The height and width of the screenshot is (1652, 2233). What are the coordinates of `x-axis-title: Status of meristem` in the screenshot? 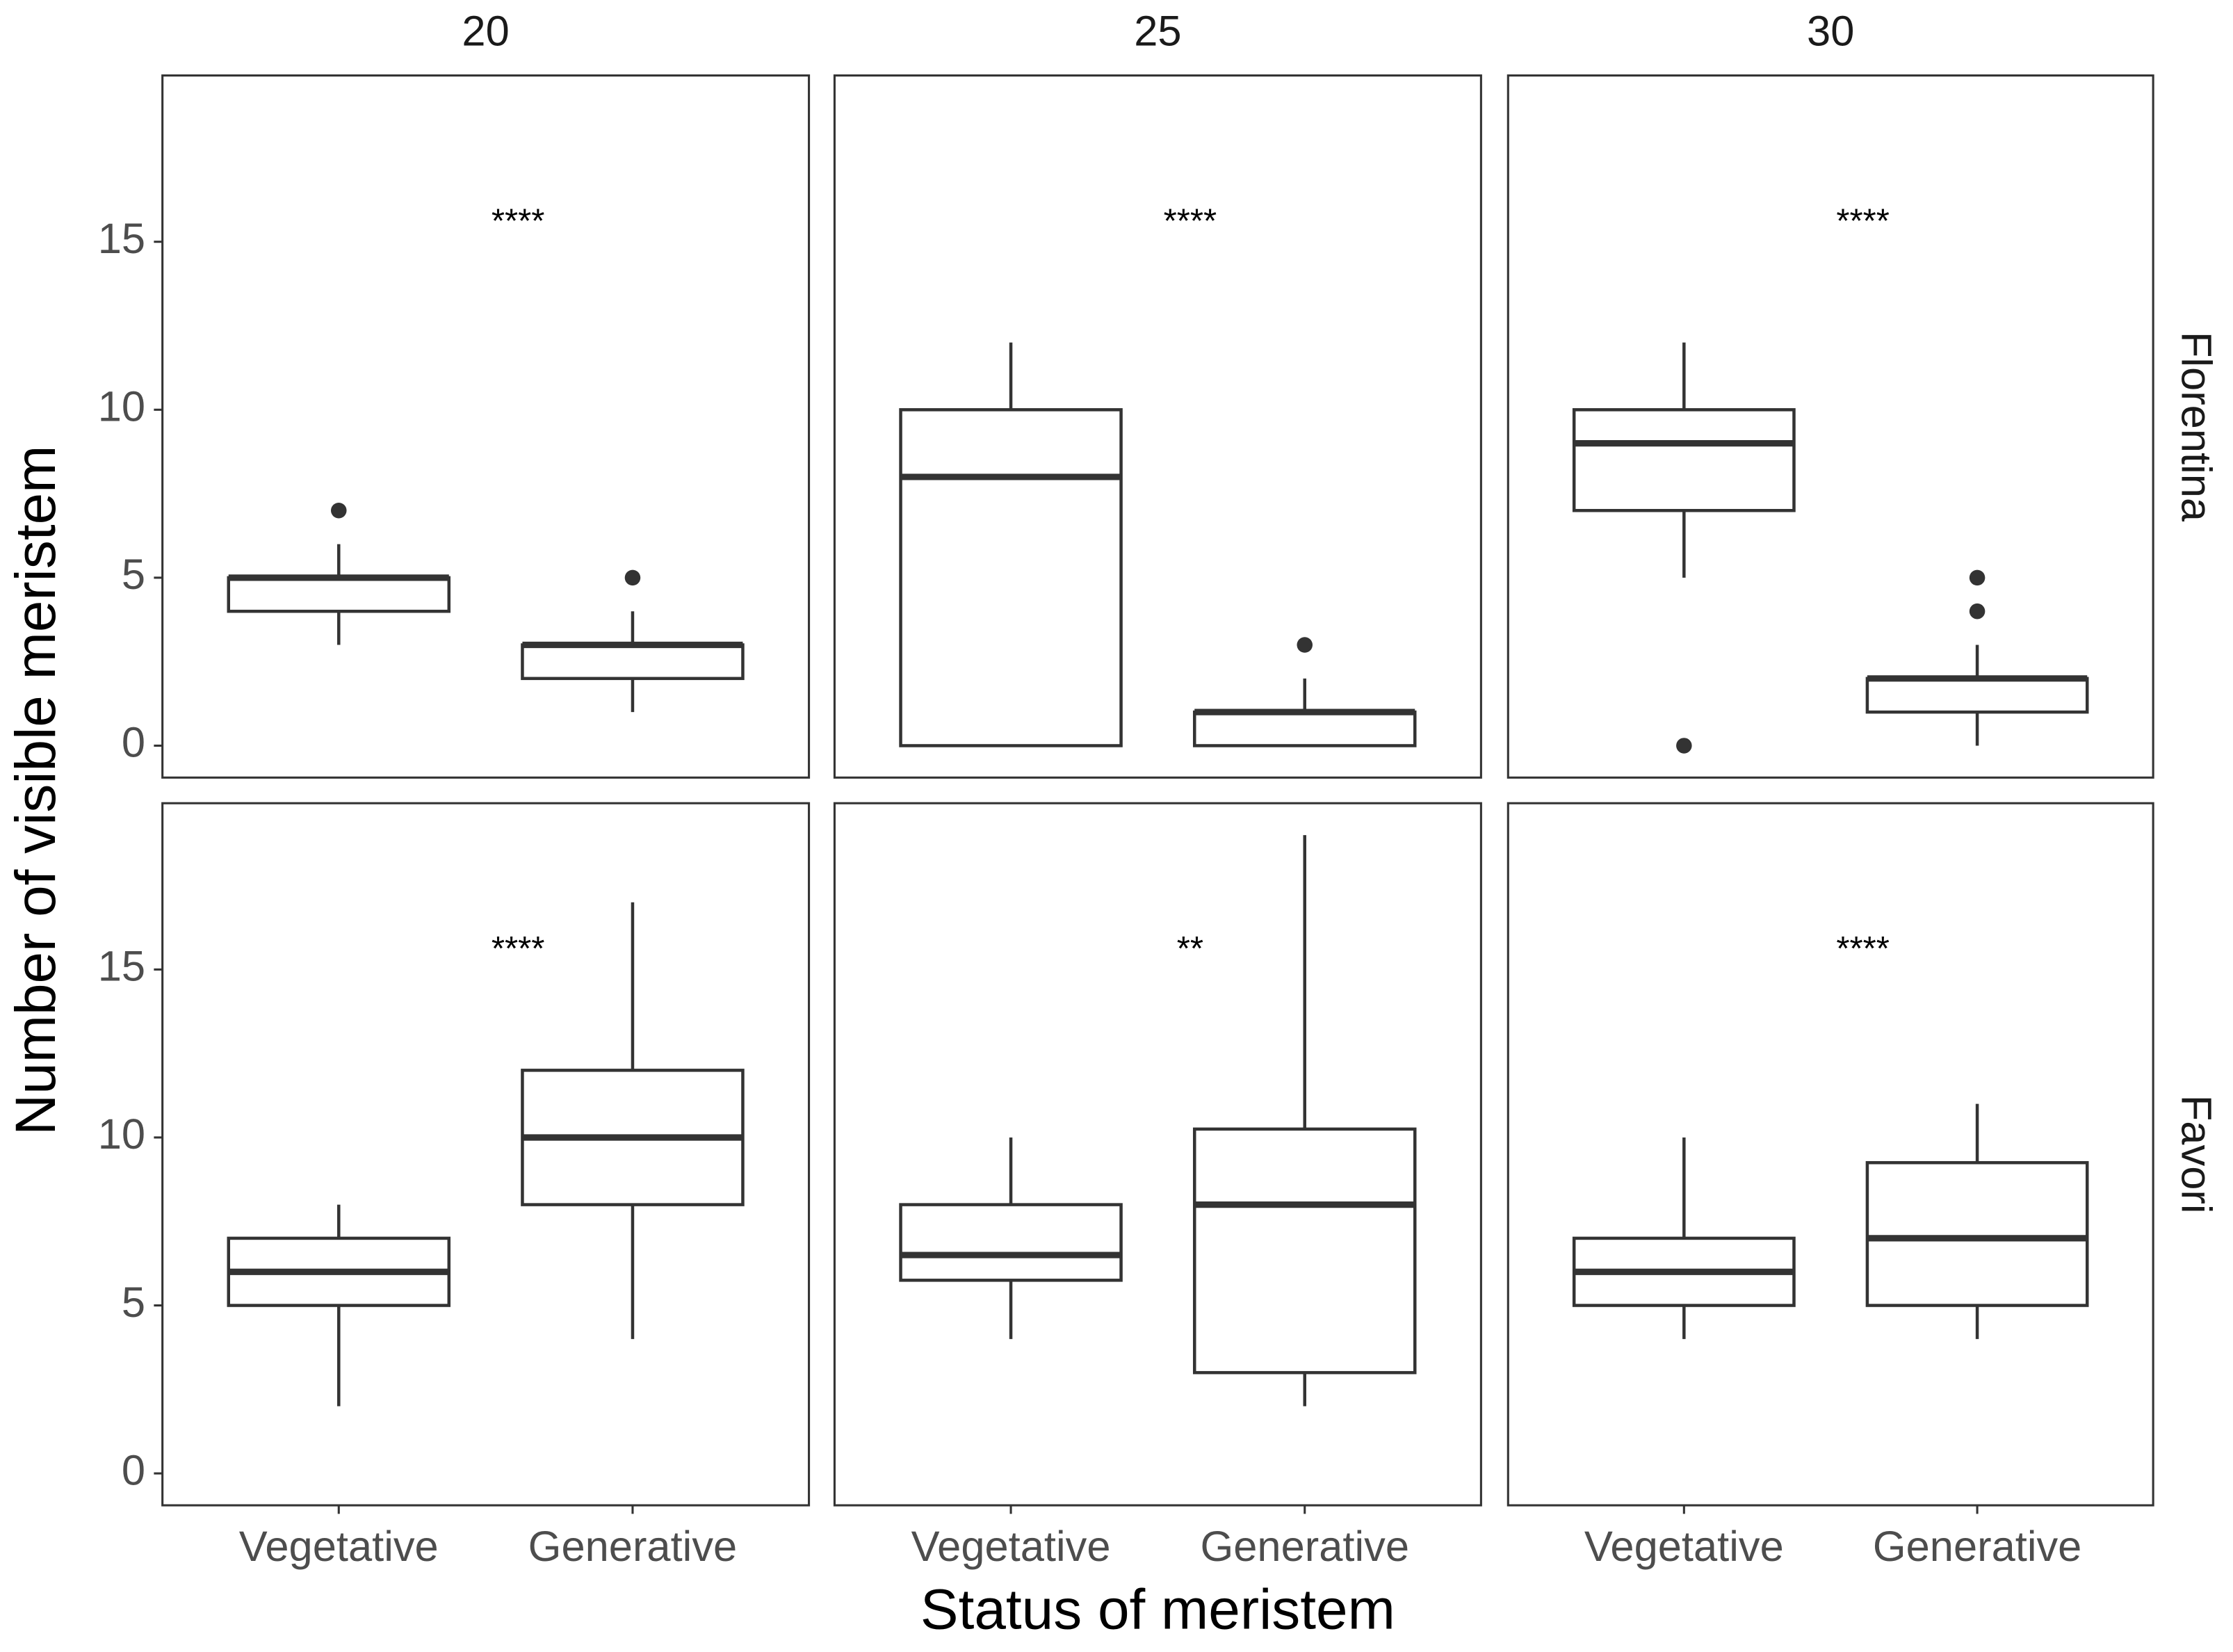 It's located at (1157, 1609).